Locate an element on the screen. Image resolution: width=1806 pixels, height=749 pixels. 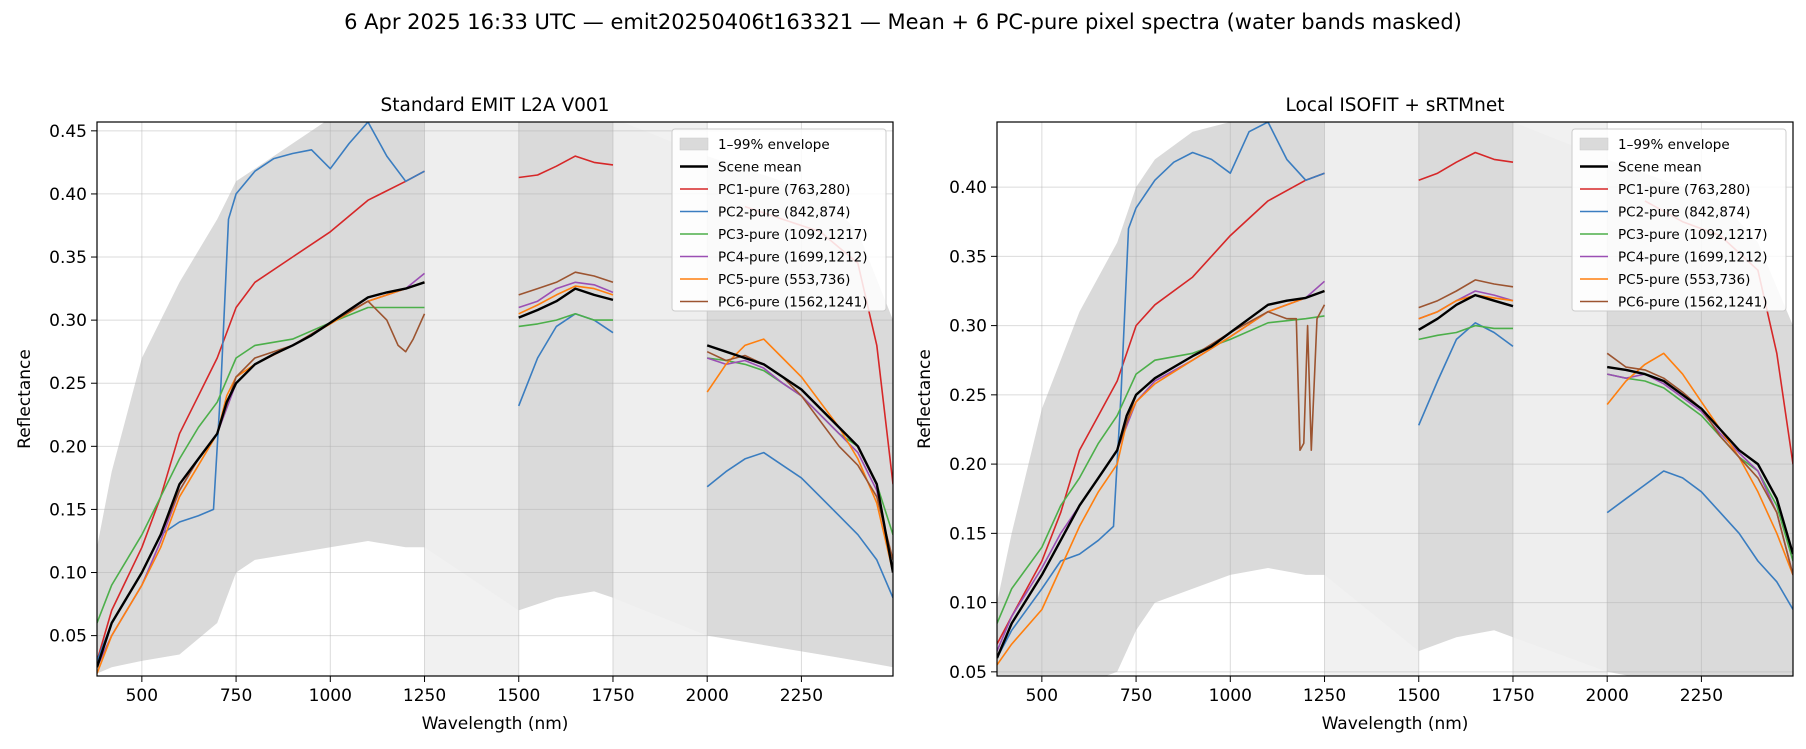
y-tick-label: 0.45 is located at coordinates (68, 132).